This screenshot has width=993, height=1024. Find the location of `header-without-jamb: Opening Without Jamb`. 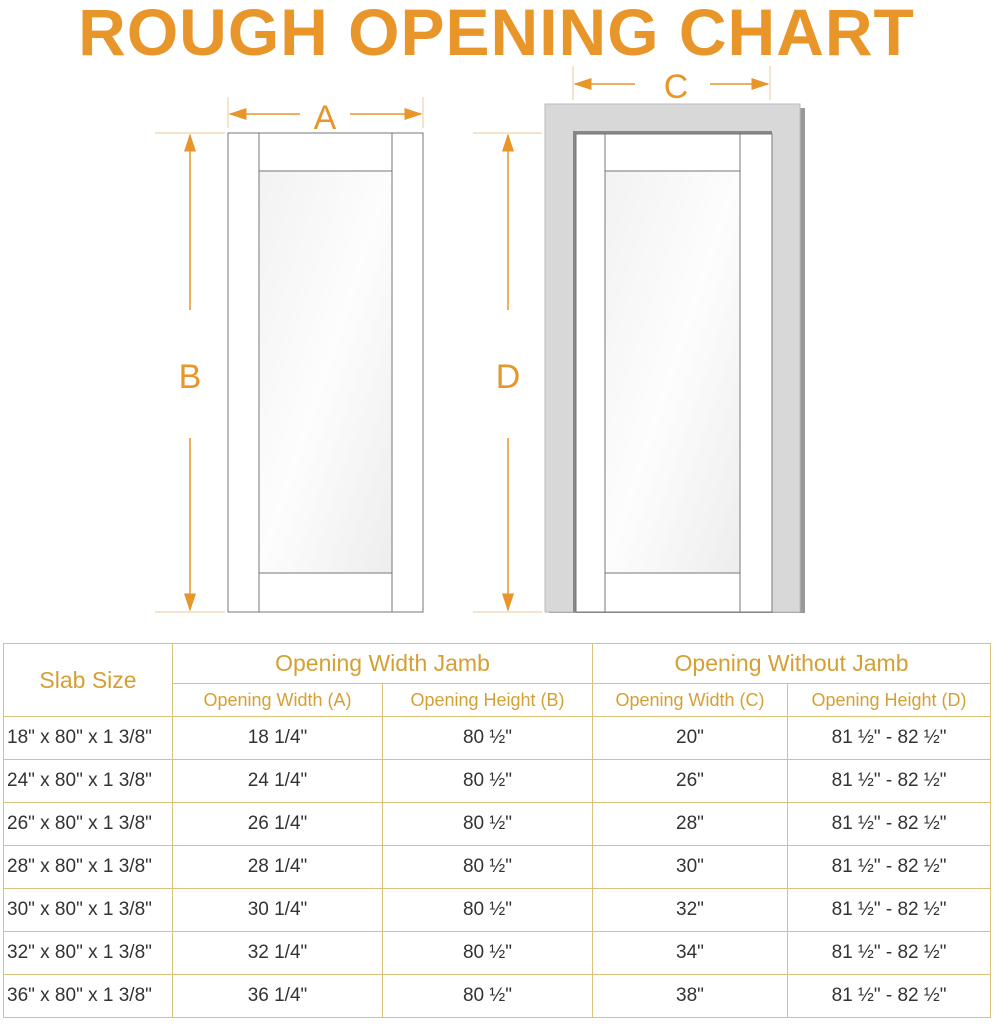

header-without-jamb: Opening Without Jamb is located at coordinates (791, 663).